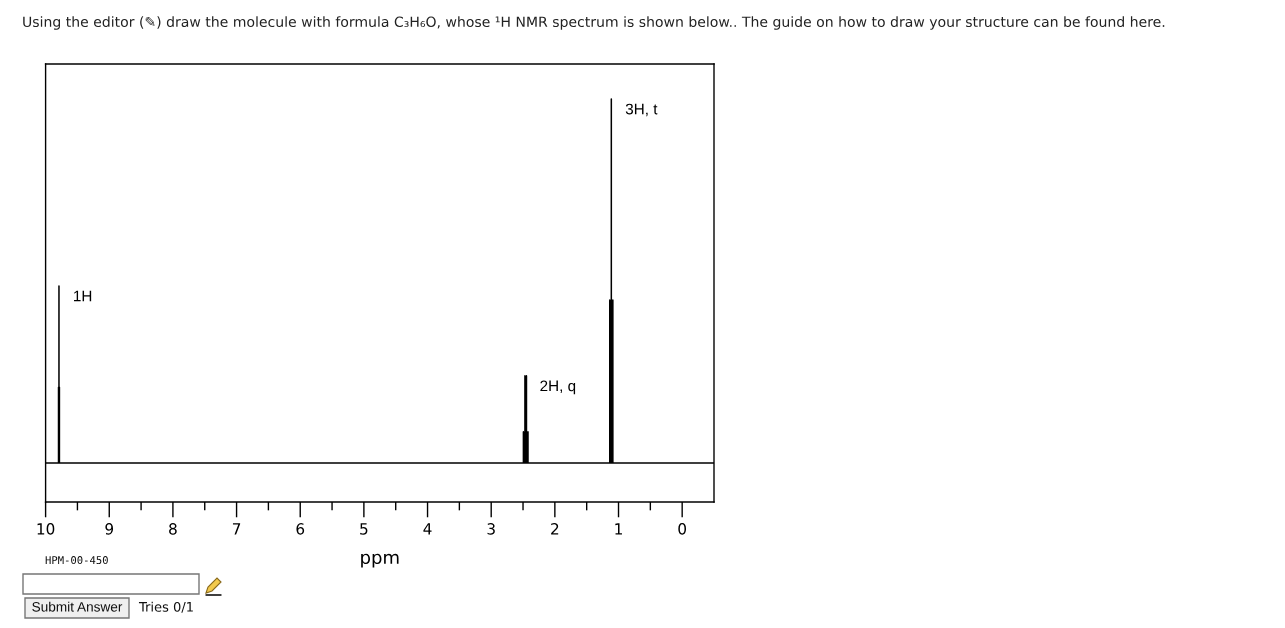 Image resolution: width=1285 pixels, height=628 pixels. I want to click on text: Tries 0/1, so click(165, 607).